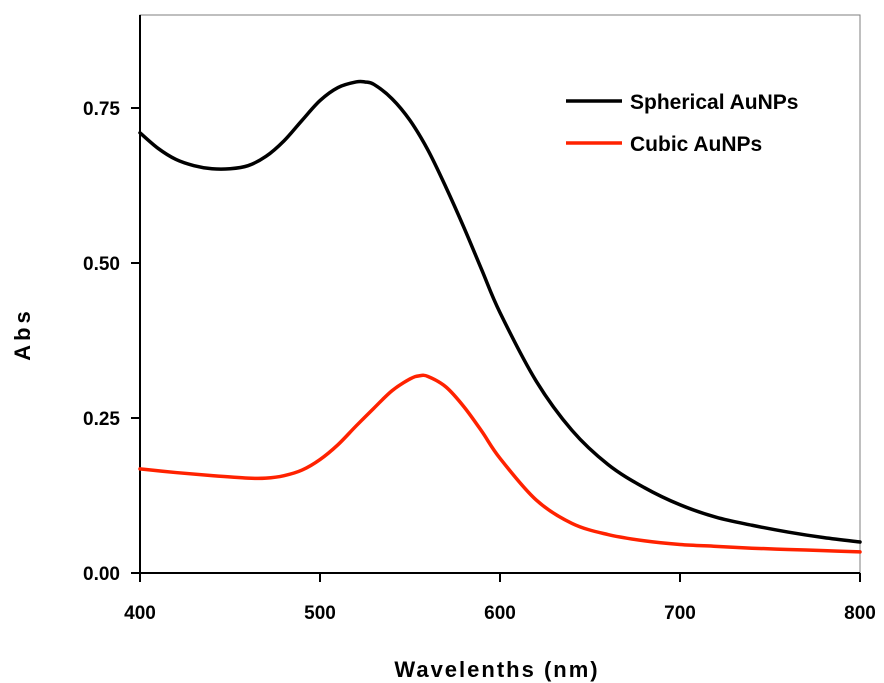  Describe the element at coordinates (101, 109) in the screenshot. I see `y-tick-label: 0.75` at that location.